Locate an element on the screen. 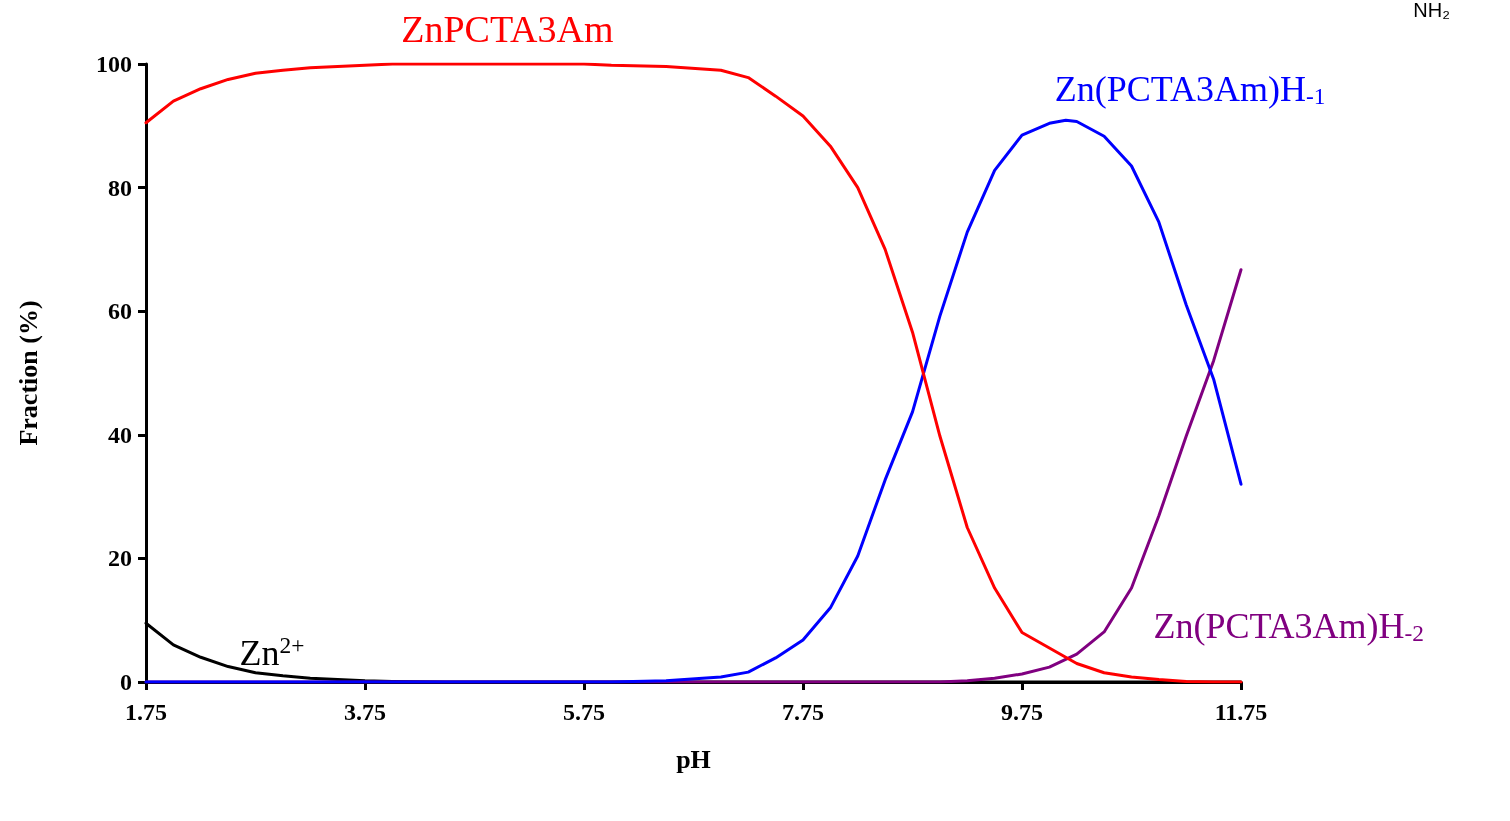  x-tick-label: 11.75 is located at coordinates (1241, 712).